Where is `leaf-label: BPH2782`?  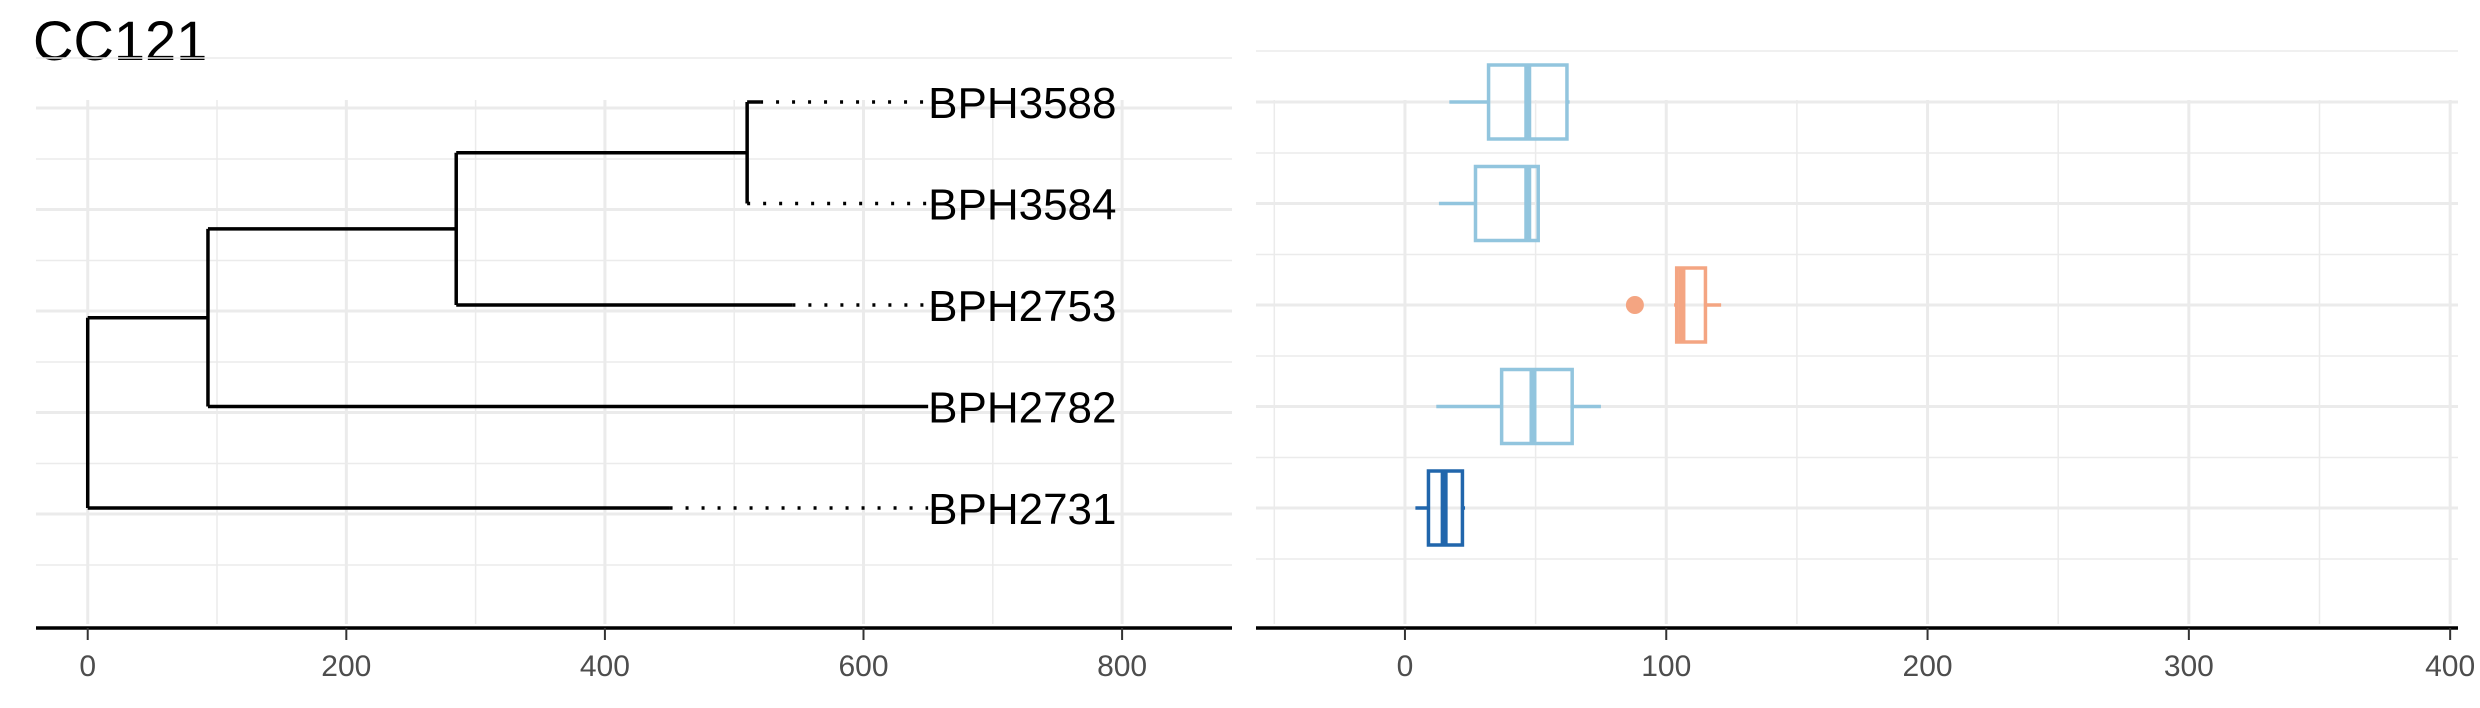 leaf-label: BPH2782 is located at coordinates (1022, 408).